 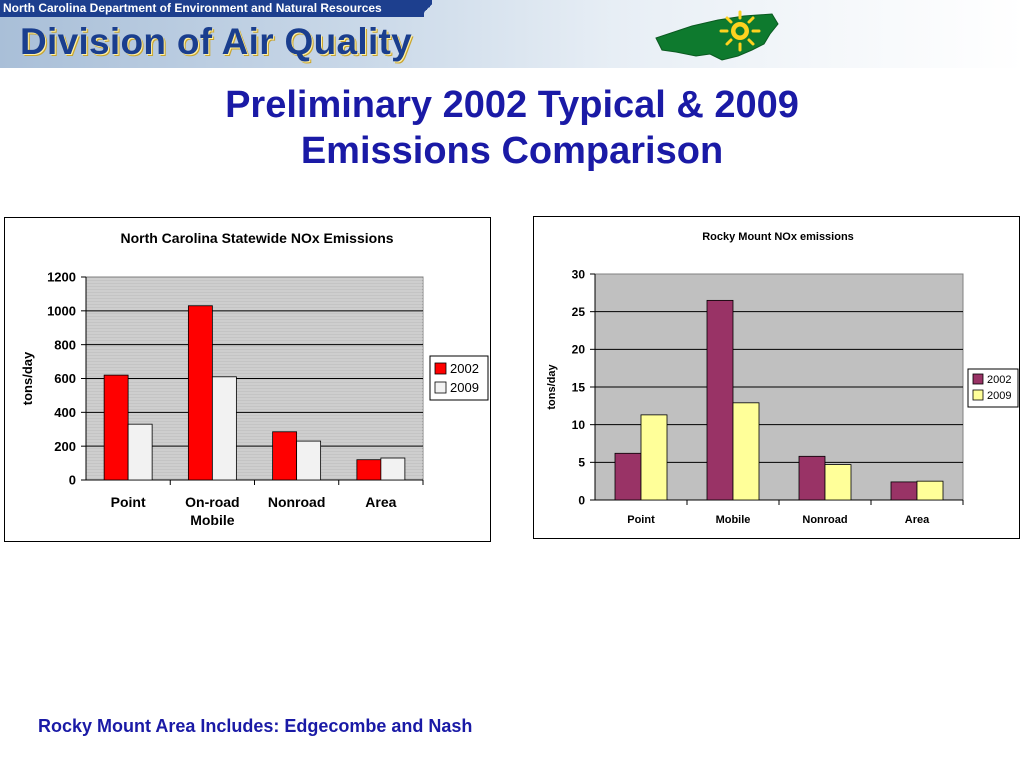 What do you see at coordinates (581, 463) in the screenshot?
I see `y-tick-label: 5` at bounding box center [581, 463].